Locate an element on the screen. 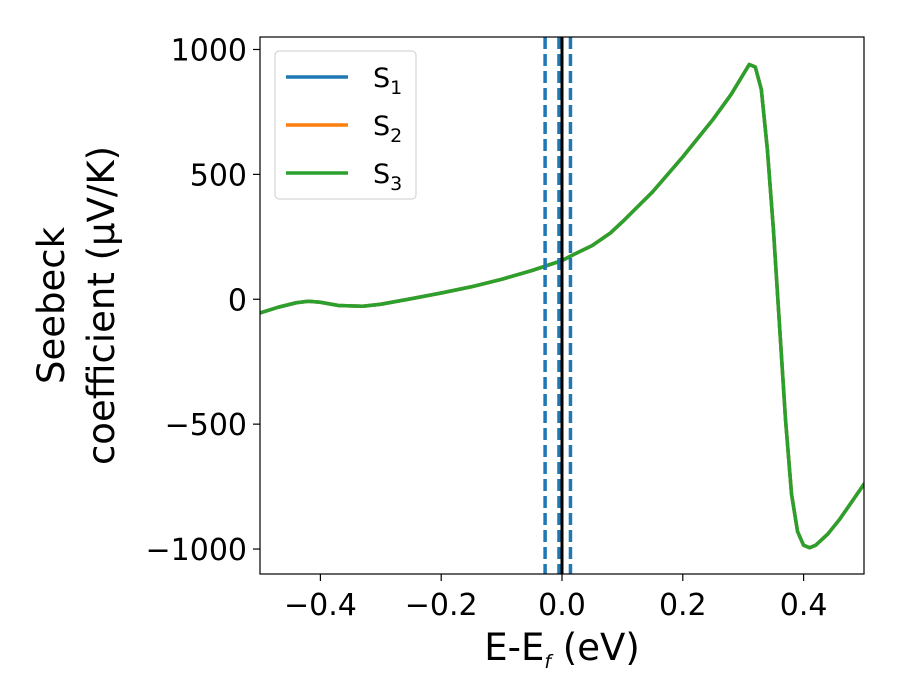 This screenshot has height=700, width=900. legend-label: S2 is located at coordinates (387, 129).